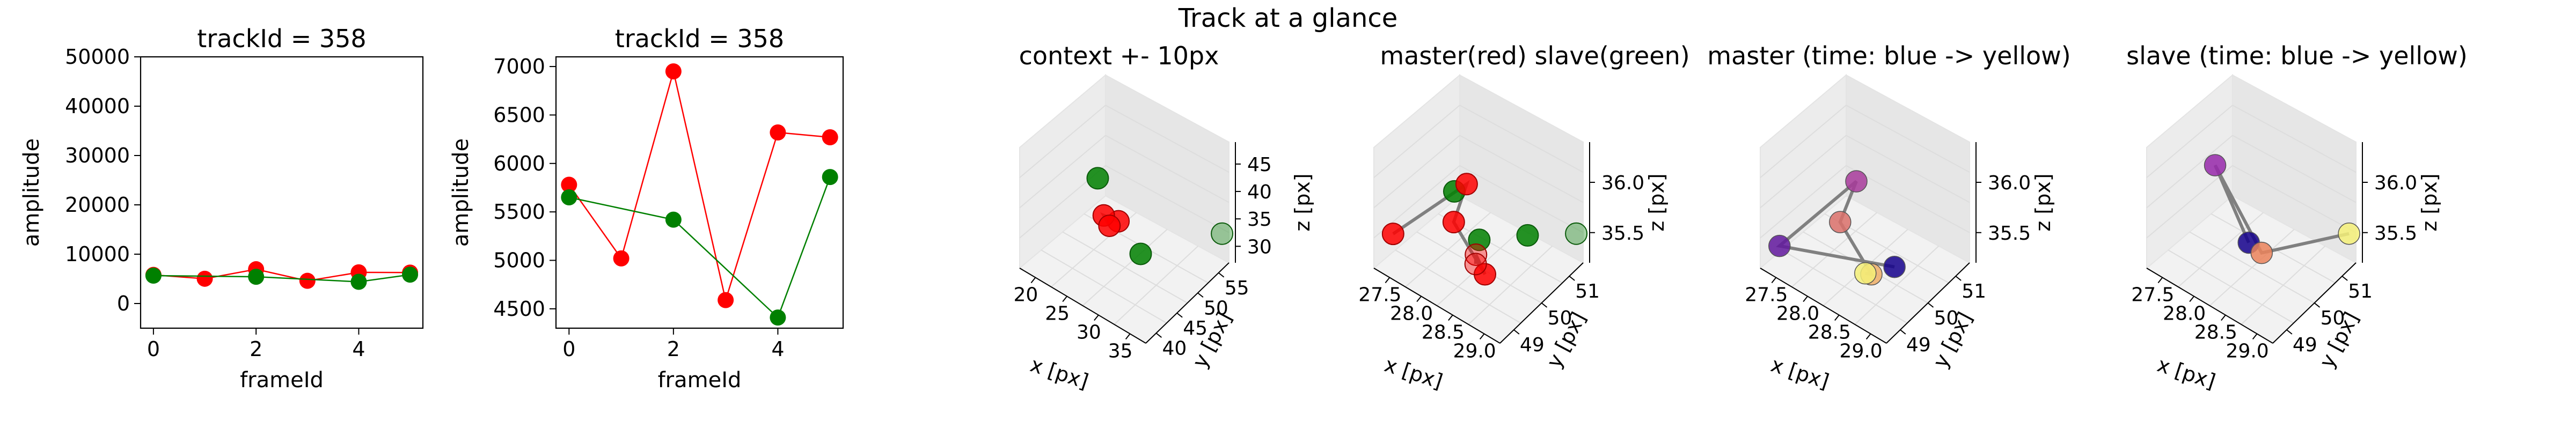 The image size is (2576, 429). What do you see at coordinates (1888, 55) in the screenshot?
I see `chart-title: master (time: blue -> yellow)` at bounding box center [1888, 55].